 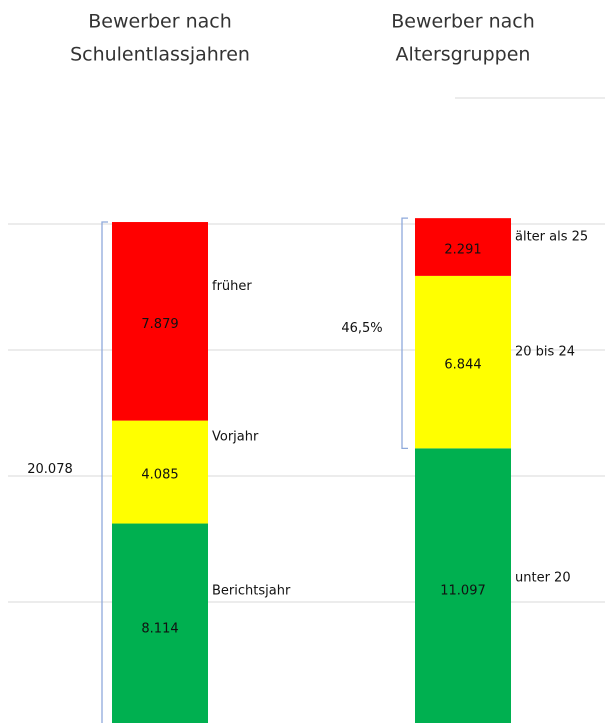 I want to click on legend-label: früher, so click(x=232, y=286).